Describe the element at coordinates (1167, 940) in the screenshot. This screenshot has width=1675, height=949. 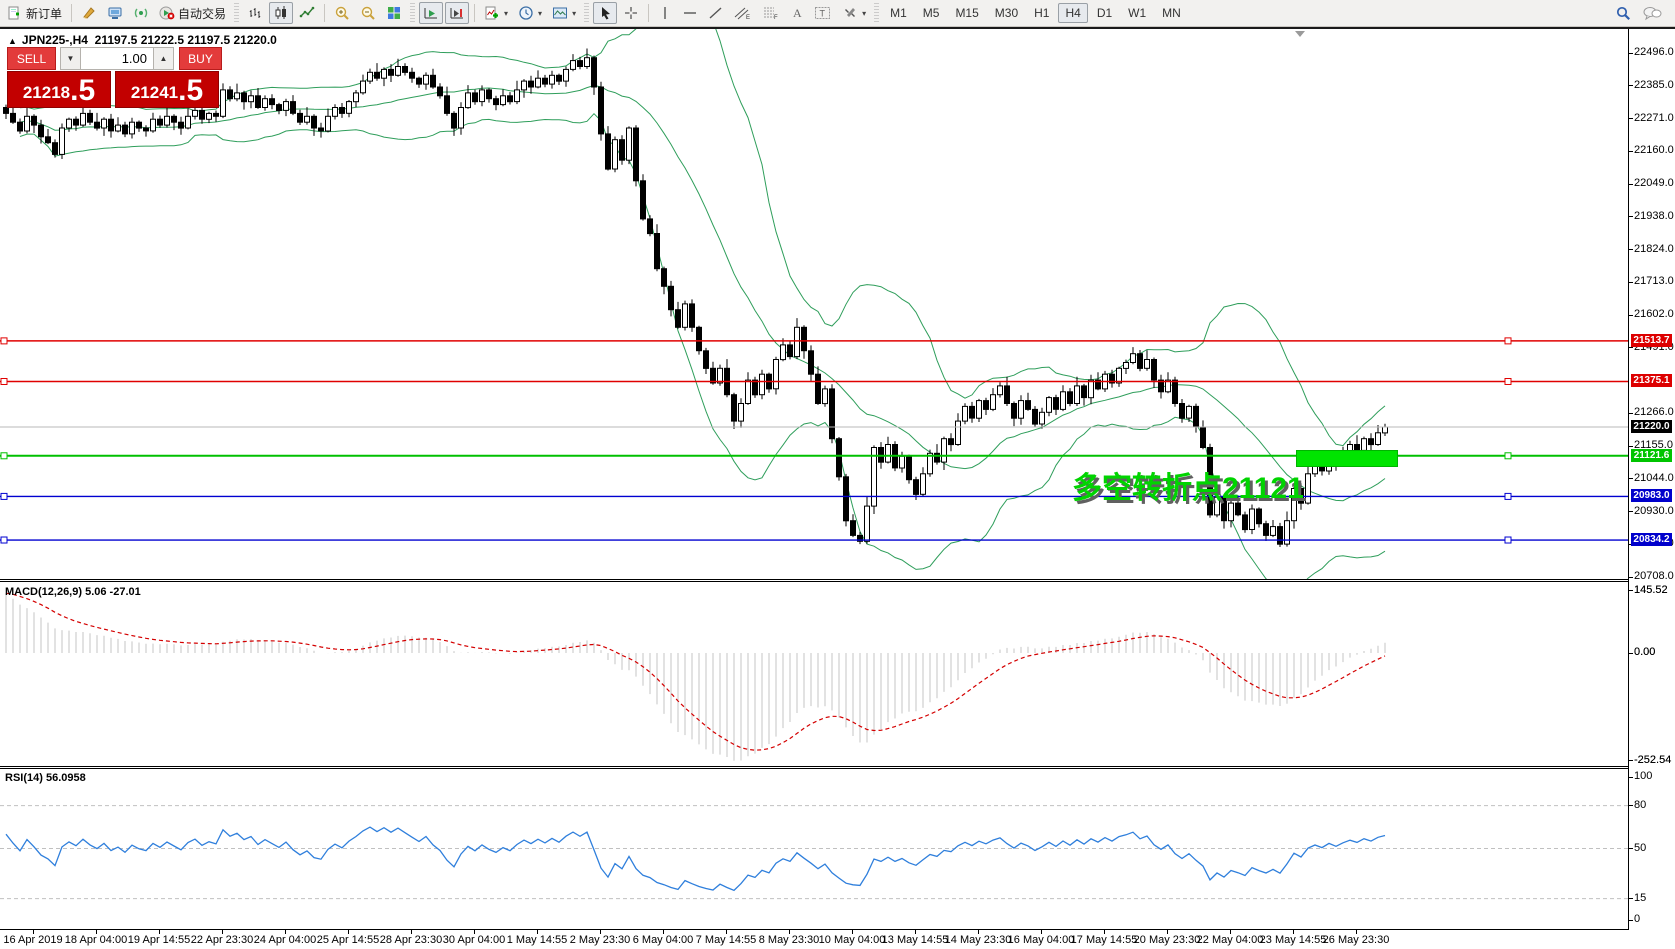
I see `time-label: 20 May 23:30` at that location.